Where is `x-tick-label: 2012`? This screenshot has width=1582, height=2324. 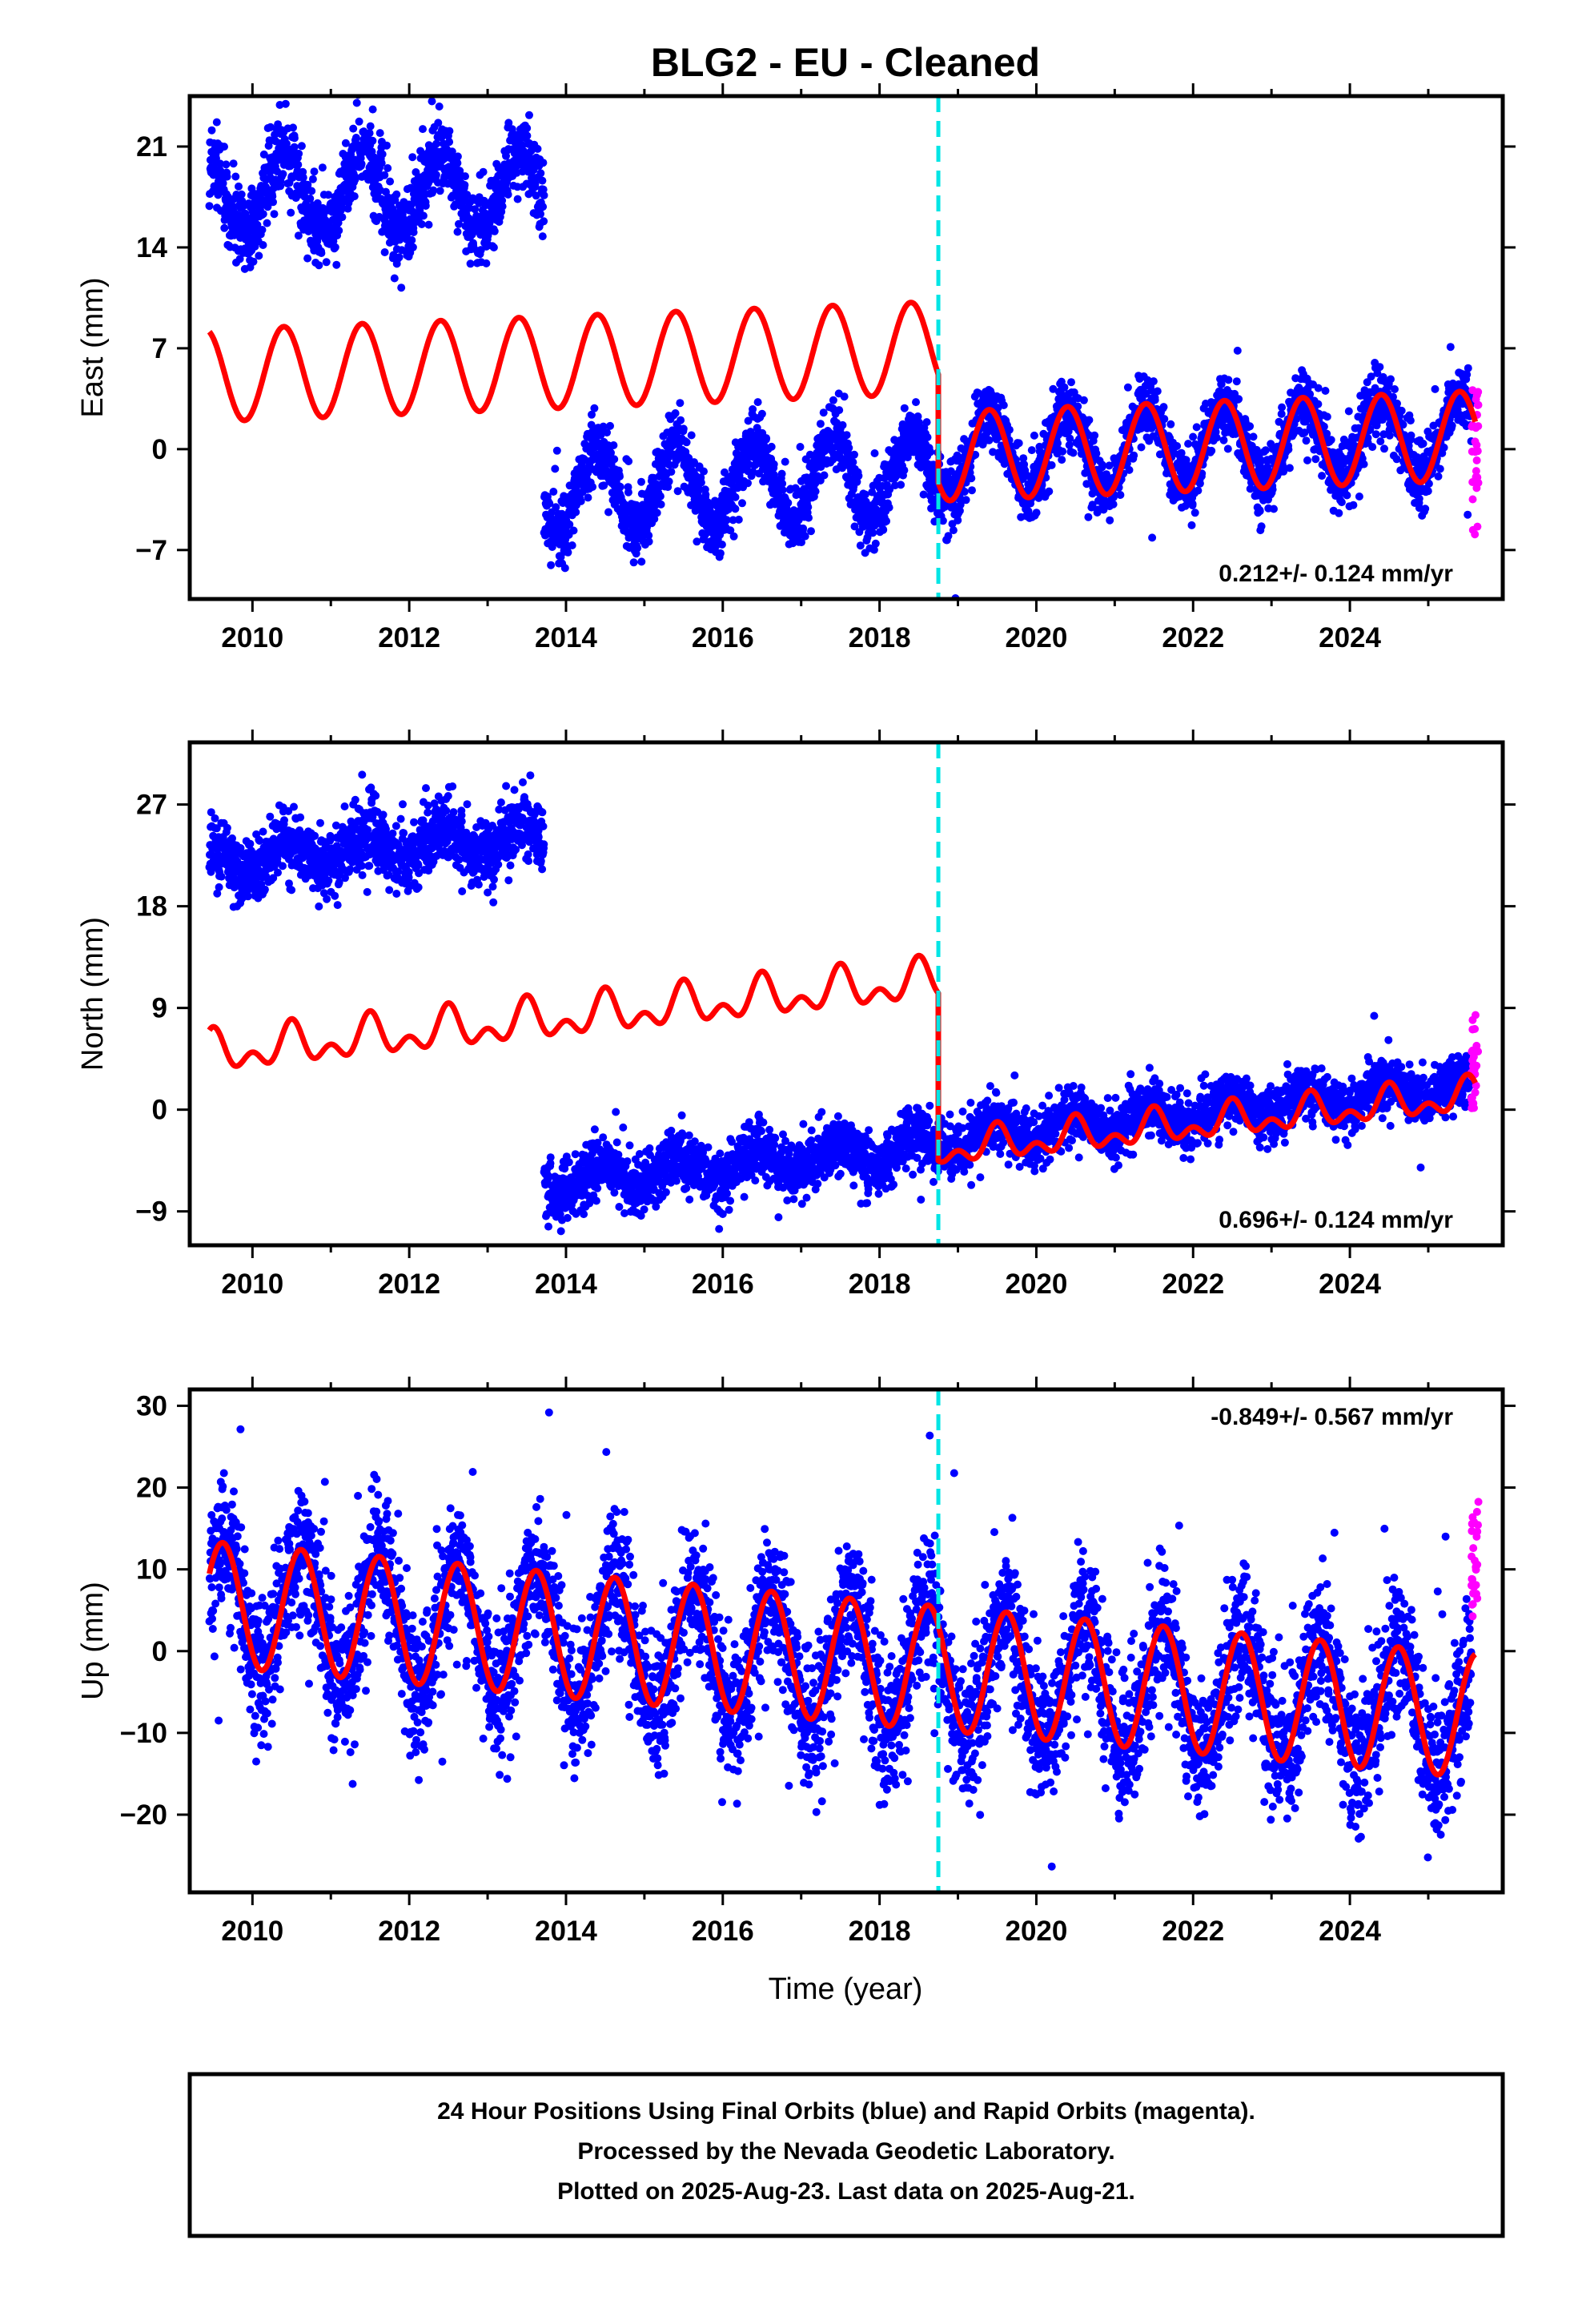 x-tick-label: 2012 is located at coordinates (409, 637).